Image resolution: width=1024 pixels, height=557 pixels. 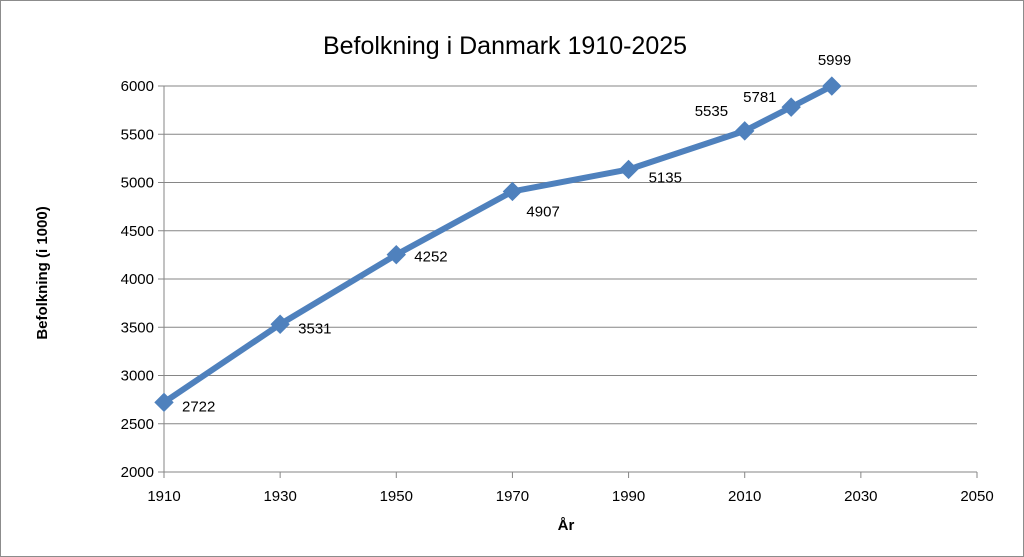 What do you see at coordinates (834, 60) in the screenshot?
I see `data-label-2025: 5999` at bounding box center [834, 60].